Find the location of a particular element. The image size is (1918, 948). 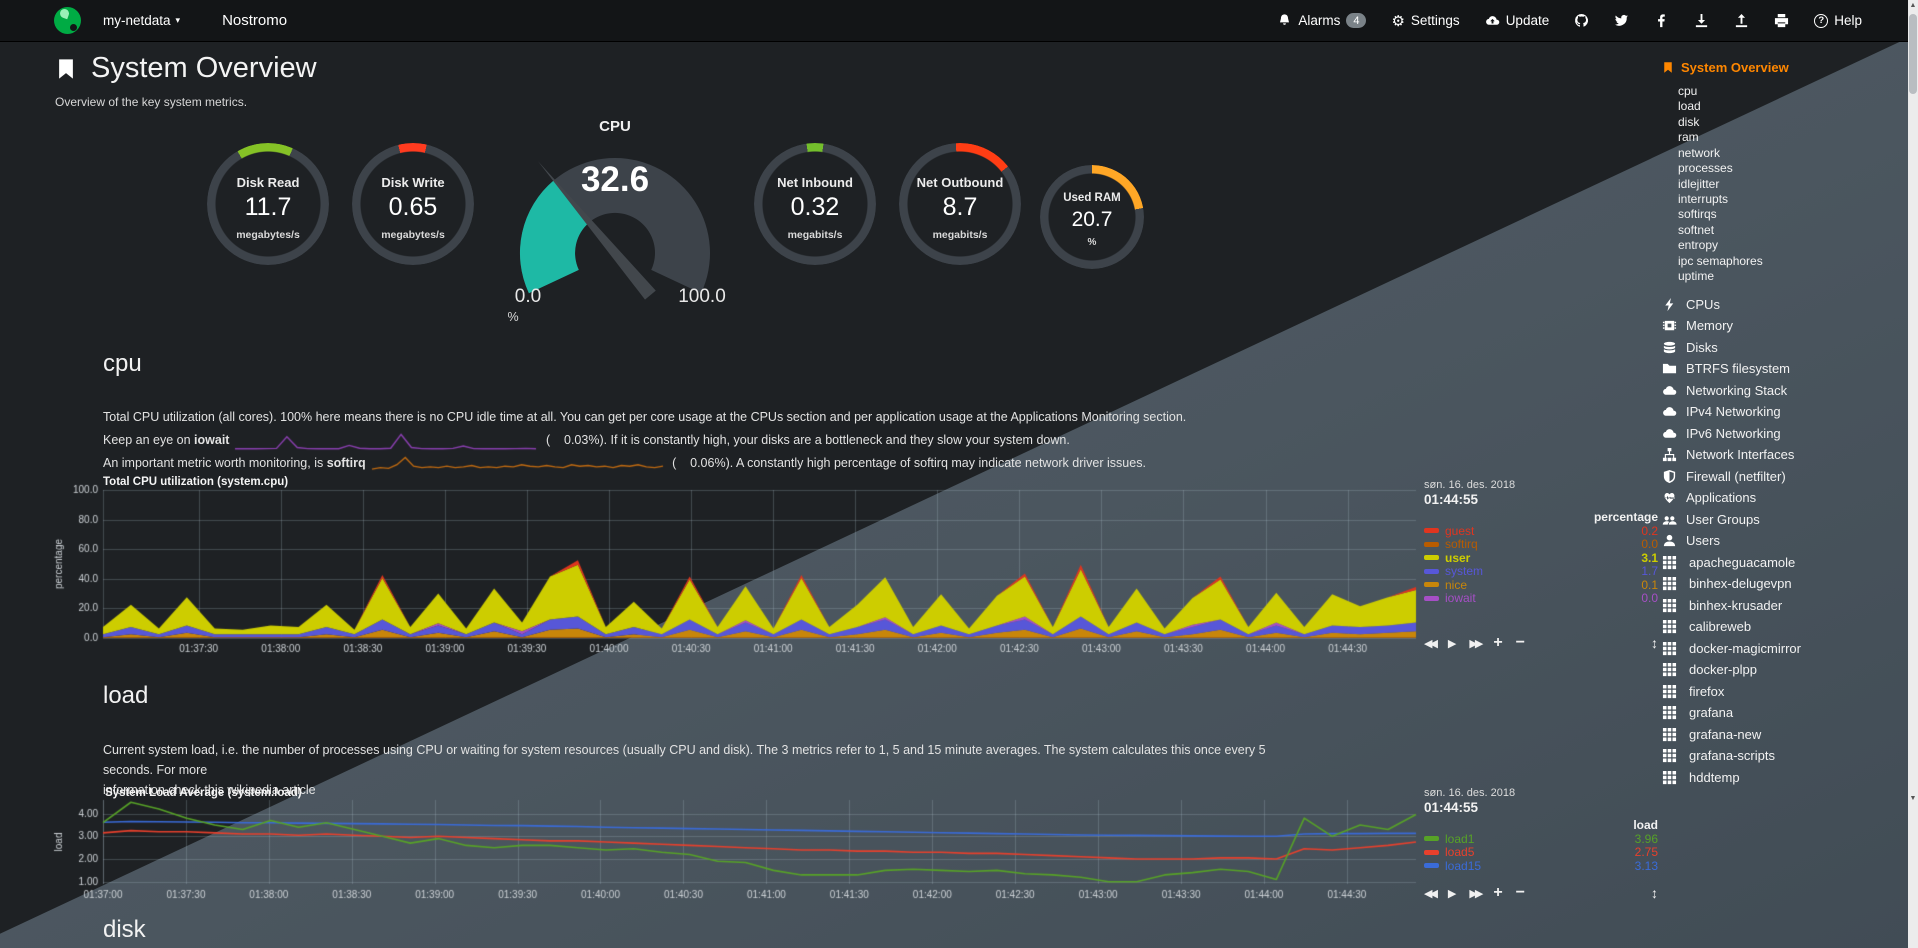

legend-row-load1: load1 3.96 is located at coordinates (1541, 839).